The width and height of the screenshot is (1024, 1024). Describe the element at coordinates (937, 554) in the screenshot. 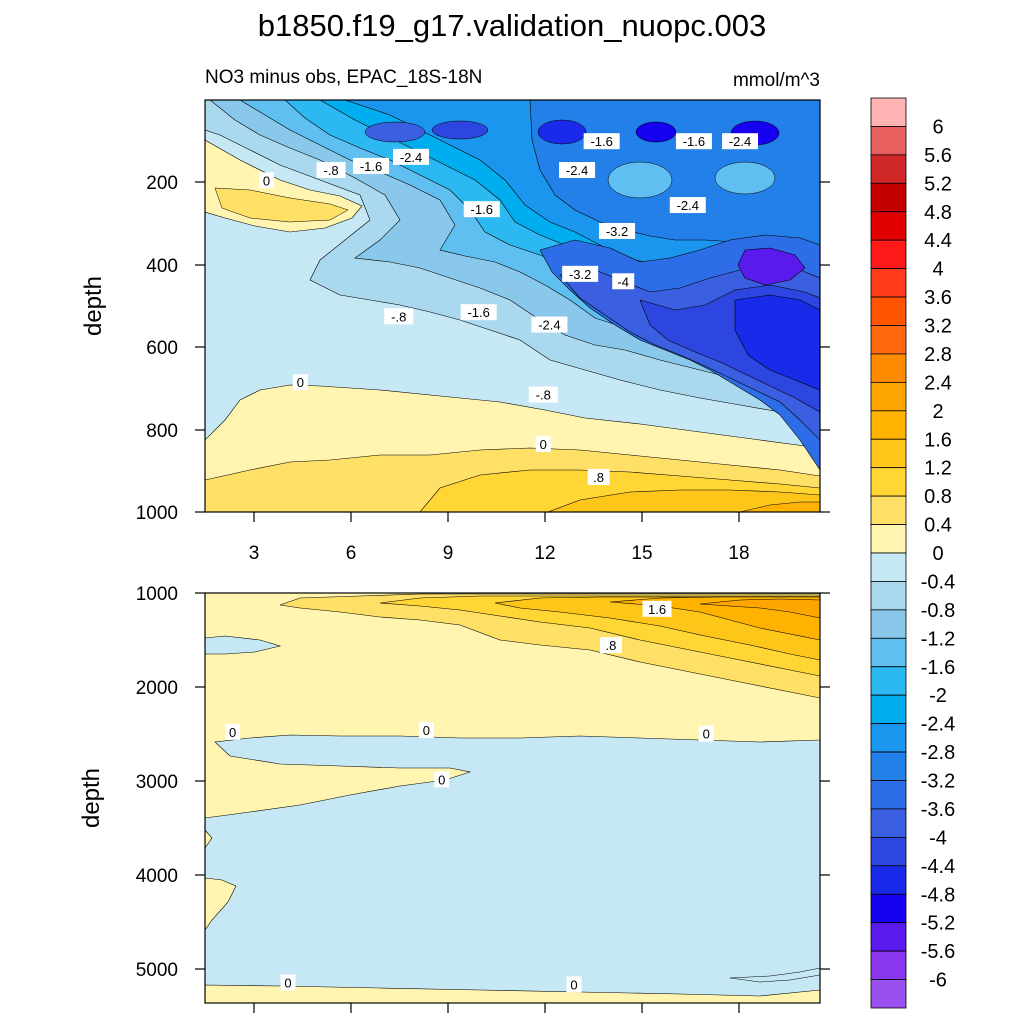

I see `colorbar-label: 0` at that location.